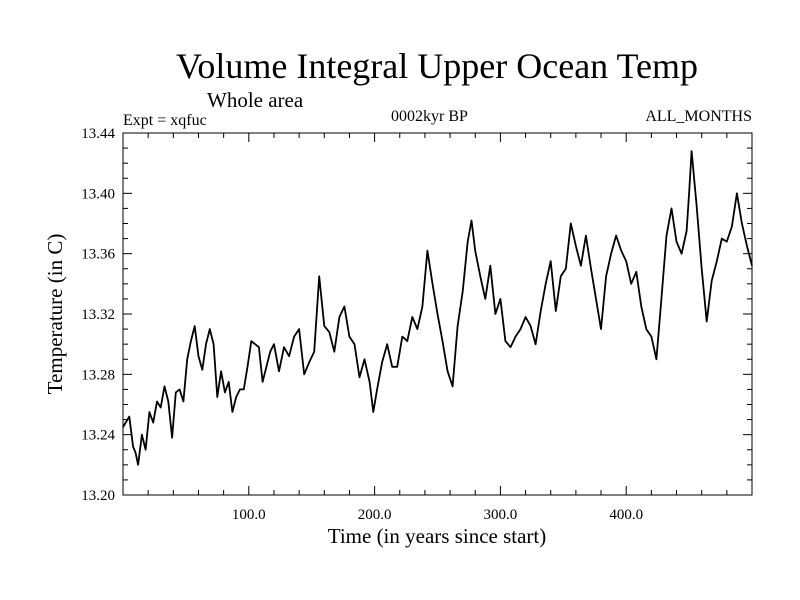  Describe the element at coordinates (375, 515) in the screenshot. I see `x-tick-label: 200.0` at that location.